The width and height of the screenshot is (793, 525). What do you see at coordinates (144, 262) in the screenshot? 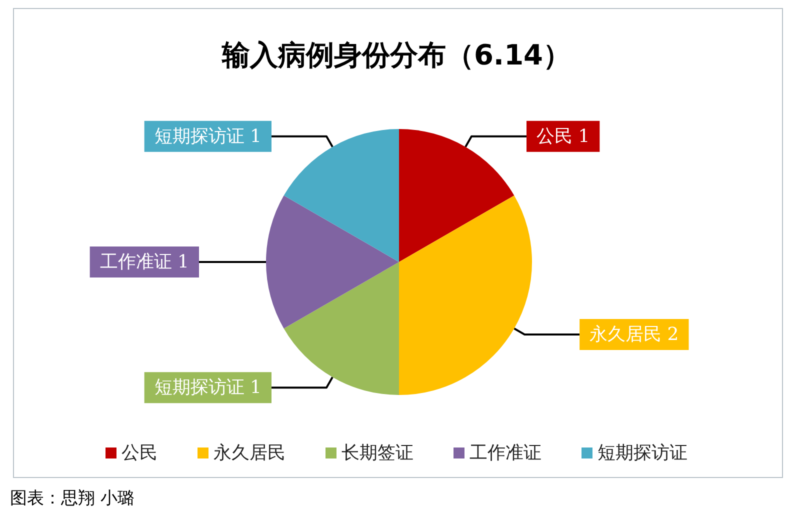
I see `data-label: 工作准证 1` at bounding box center [144, 262].